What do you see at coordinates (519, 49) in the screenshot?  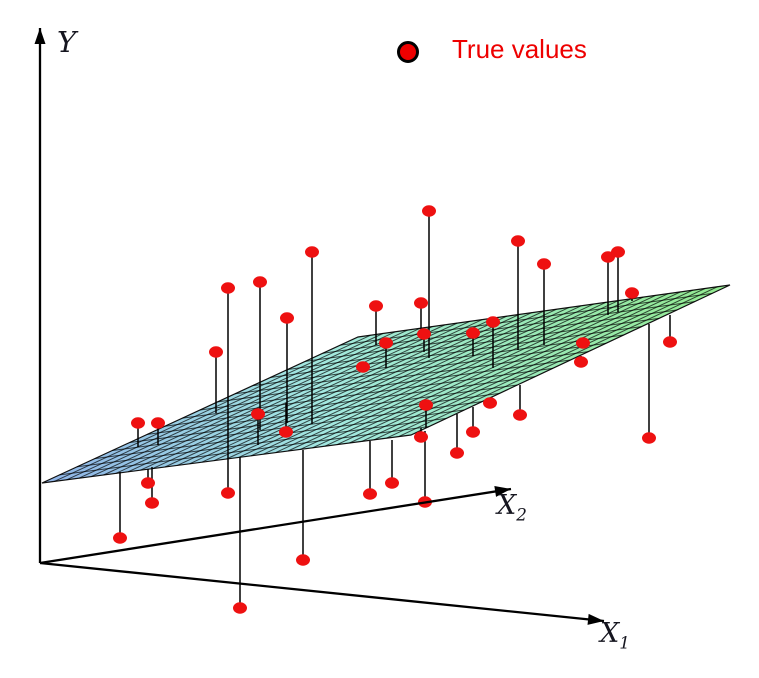 I see `legend-label: True values` at bounding box center [519, 49].